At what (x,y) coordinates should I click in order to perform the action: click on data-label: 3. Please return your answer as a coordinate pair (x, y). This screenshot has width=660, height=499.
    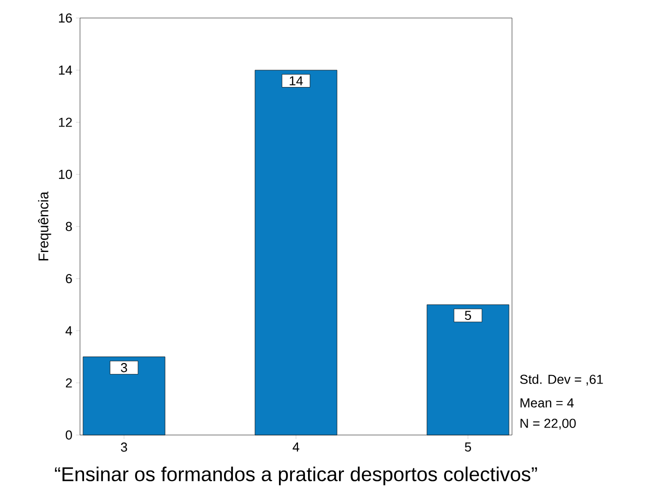
    Looking at the image, I should click on (124, 367).